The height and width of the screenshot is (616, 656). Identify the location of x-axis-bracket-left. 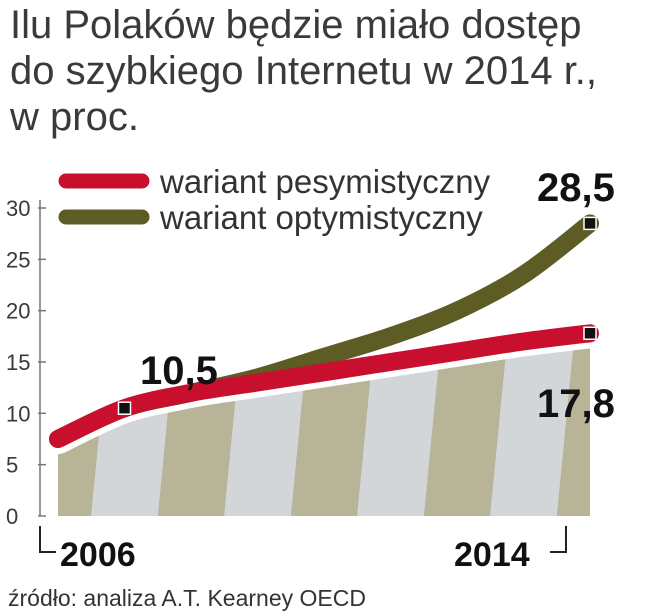
(47, 539).